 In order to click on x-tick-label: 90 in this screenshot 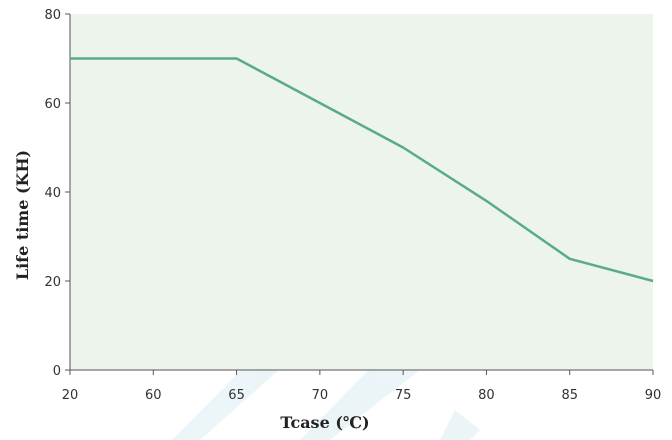, I will do `click(653, 395)`.